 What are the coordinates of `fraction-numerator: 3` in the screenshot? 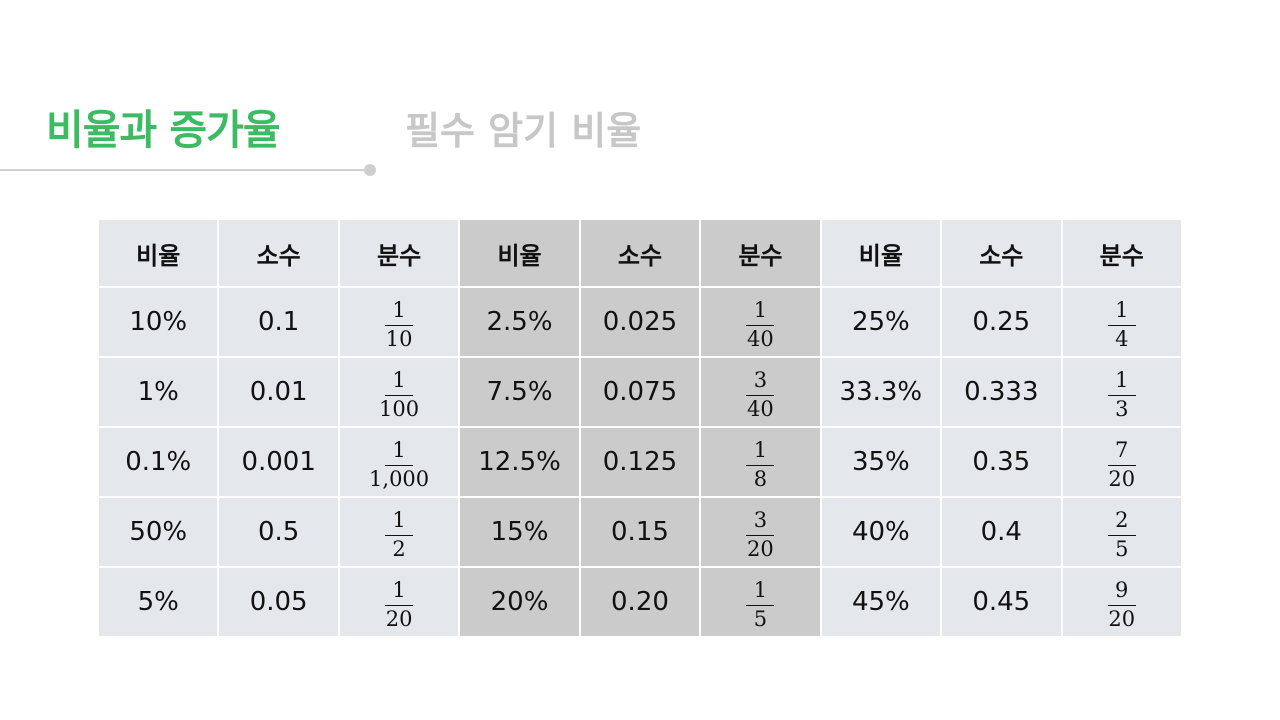 It's located at (760, 523).